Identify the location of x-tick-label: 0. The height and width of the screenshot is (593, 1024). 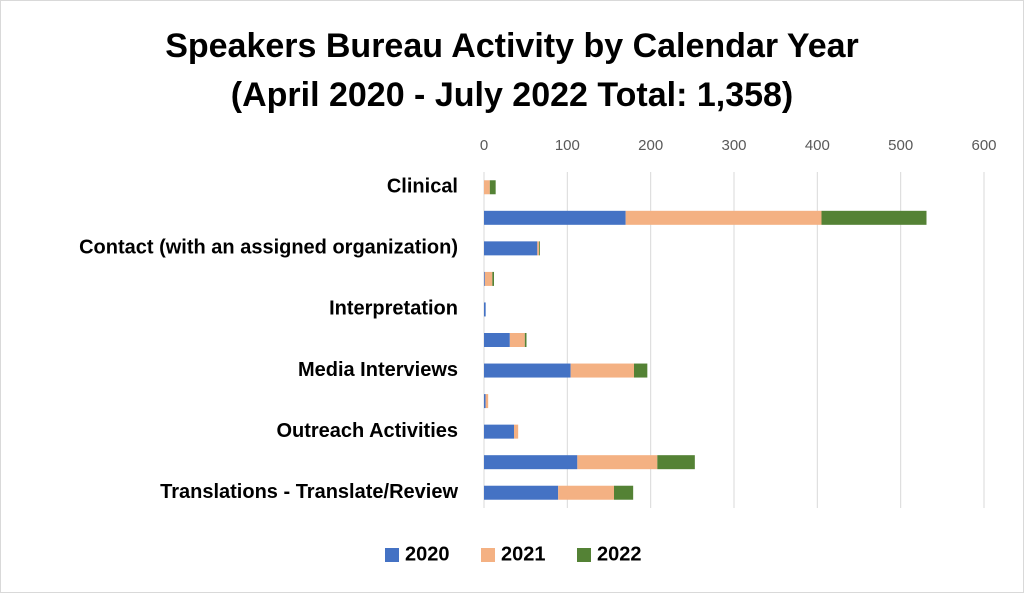
(484, 145).